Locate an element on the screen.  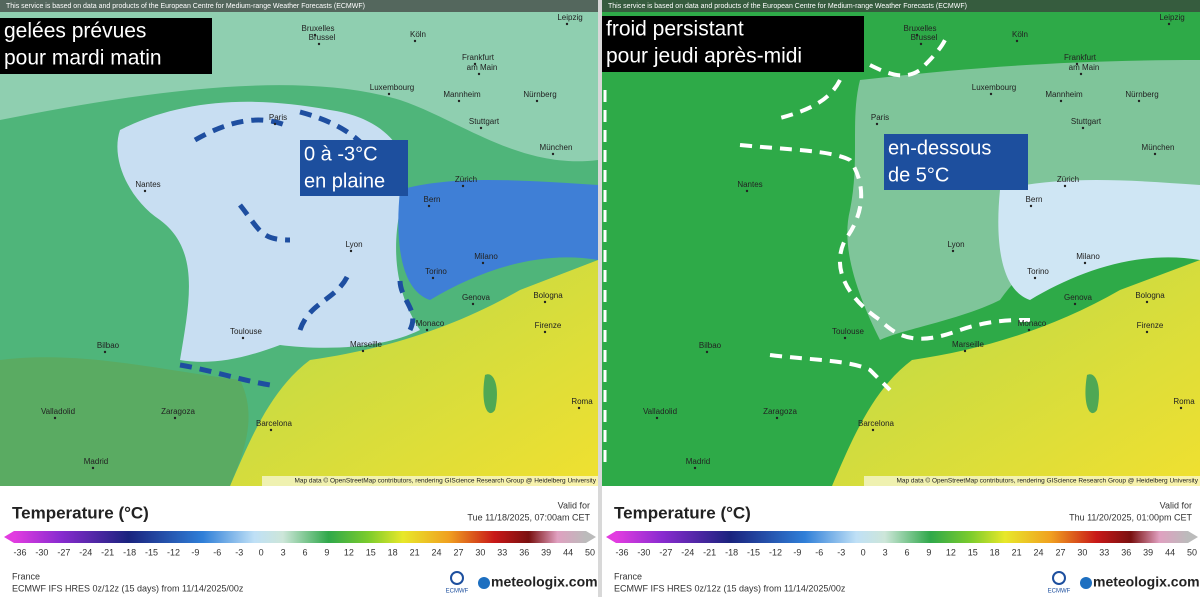
city-label: Marseille is located at coordinates (968, 344).